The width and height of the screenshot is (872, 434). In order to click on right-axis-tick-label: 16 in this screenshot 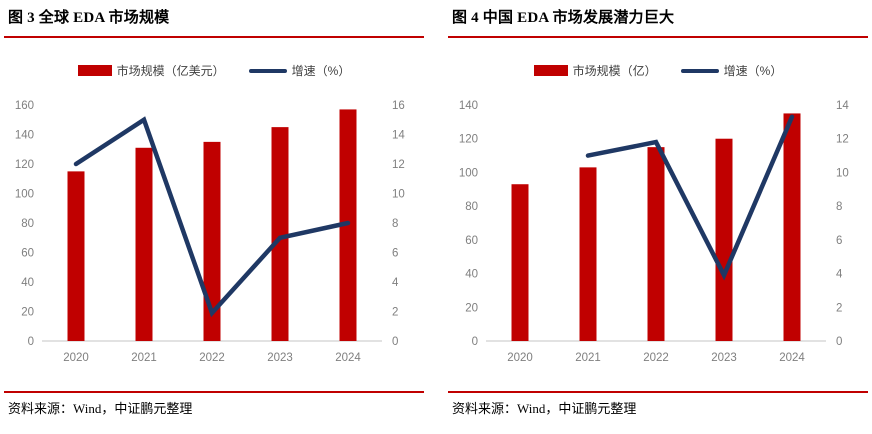, I will do `click(398, 106)`.